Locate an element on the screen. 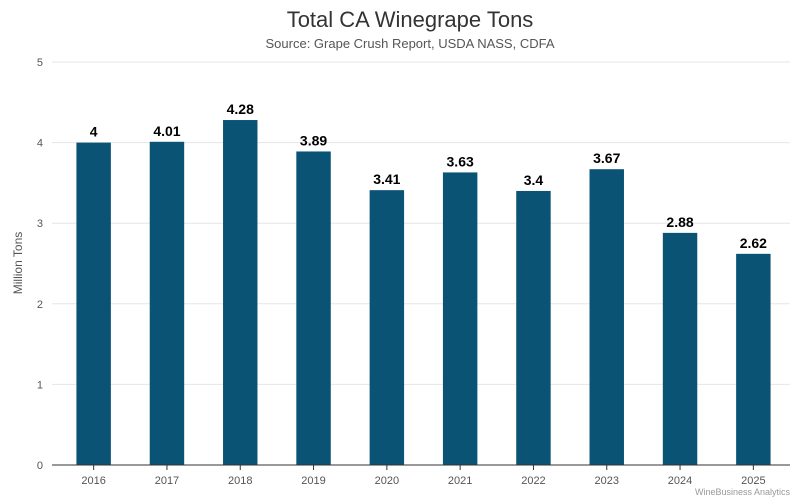 Image resolution: width=800 pixels, height=500 pixels. data-label: 4.01 is located at coordinates (166, 131).